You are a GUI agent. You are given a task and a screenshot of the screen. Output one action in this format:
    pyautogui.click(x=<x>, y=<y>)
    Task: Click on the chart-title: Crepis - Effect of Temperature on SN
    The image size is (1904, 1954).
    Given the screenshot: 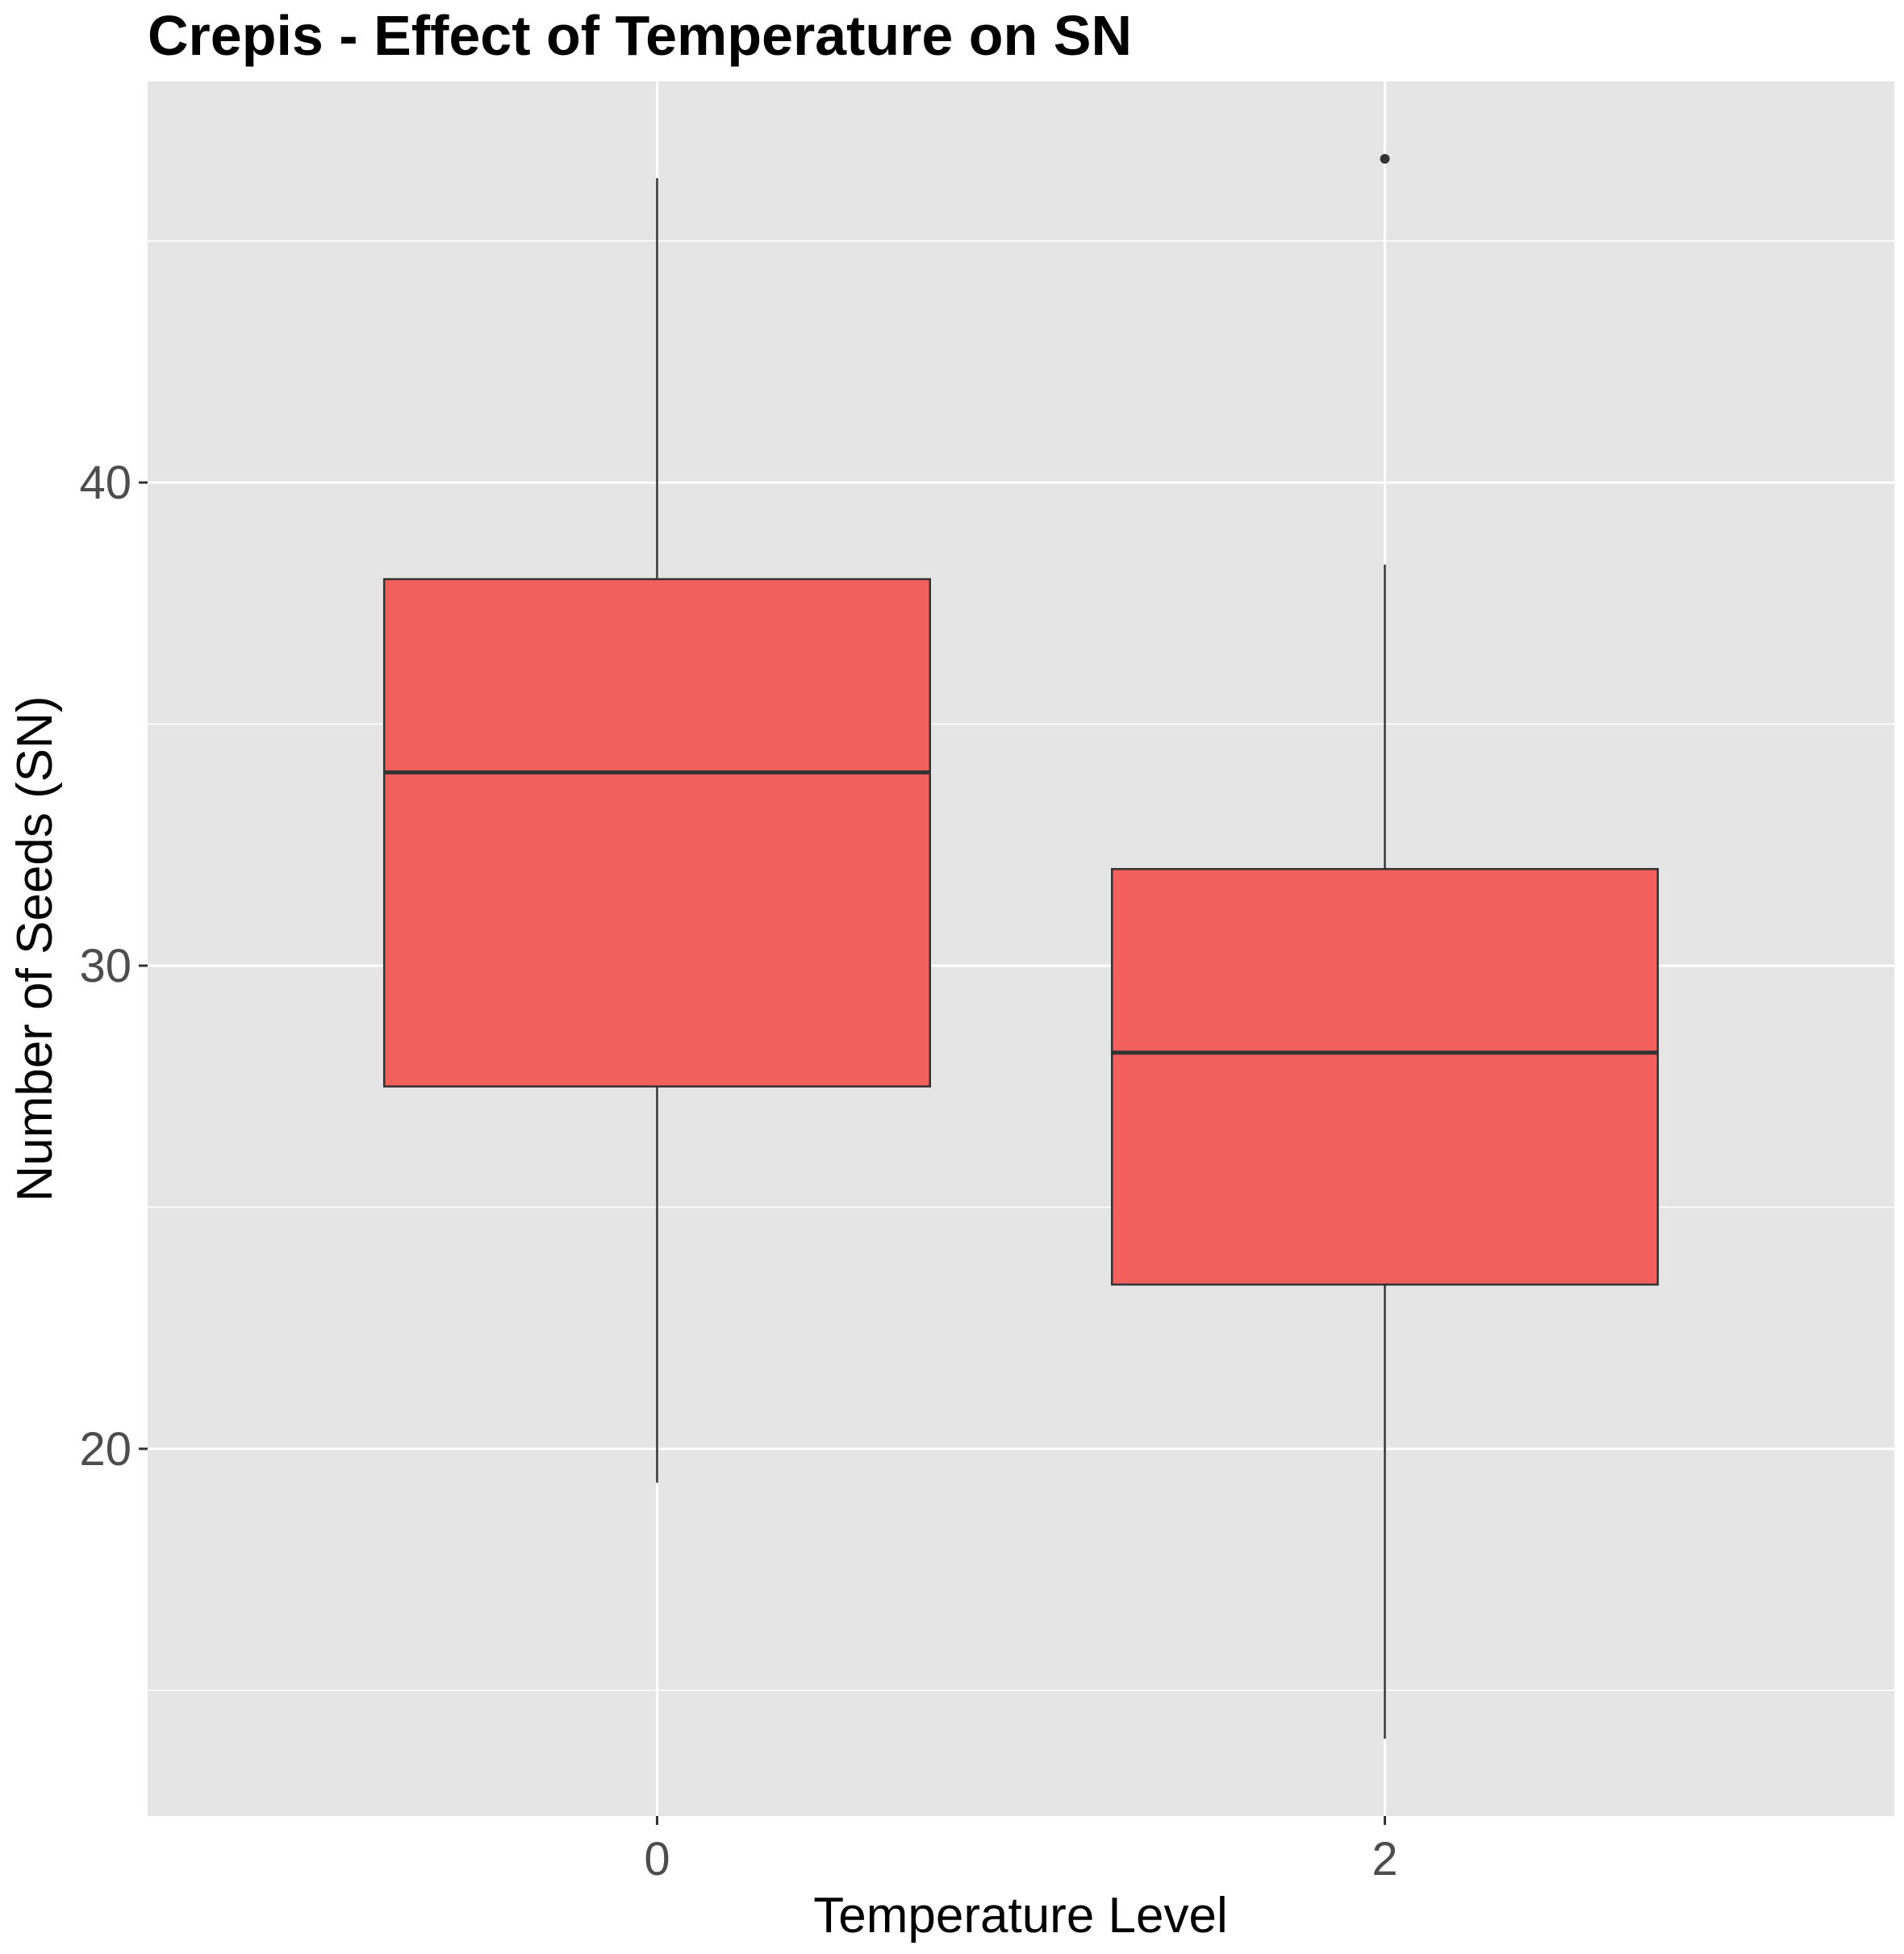 What is the action you would take?
    pyautogui.click(x=640, y=35)
    